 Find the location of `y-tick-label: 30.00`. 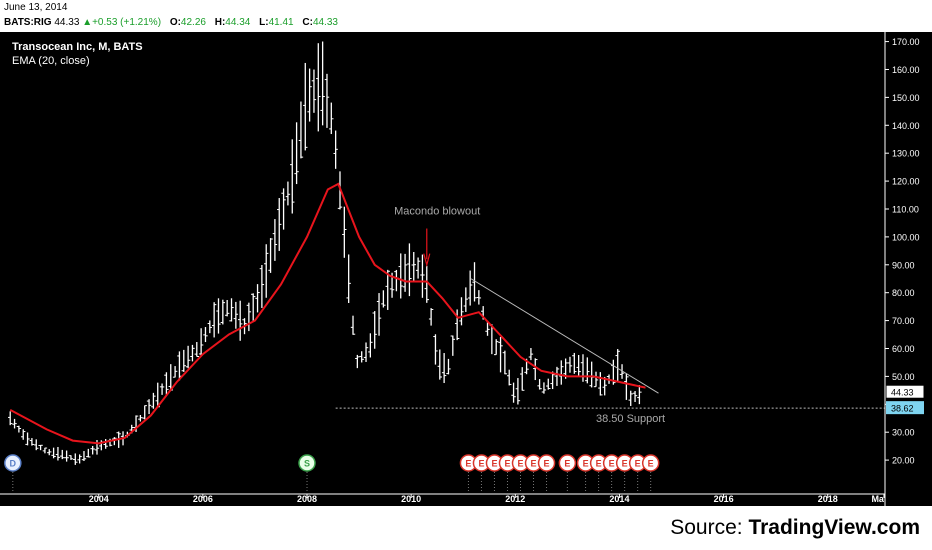

y-tick-label: 30.00 is located at coordinates (903, 433).